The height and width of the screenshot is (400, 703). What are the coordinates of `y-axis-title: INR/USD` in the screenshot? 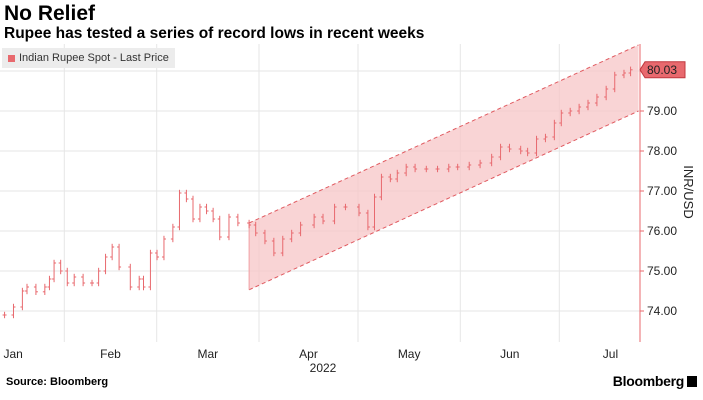 It's located at (688, 191).